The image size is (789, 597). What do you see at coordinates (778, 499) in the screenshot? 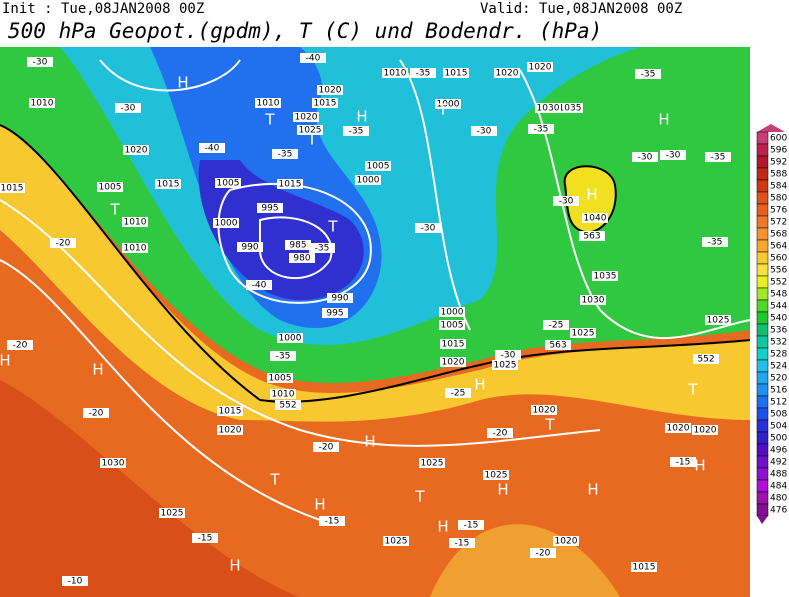
I see `colorbar-label: 480` at bounding box center [778, 499].